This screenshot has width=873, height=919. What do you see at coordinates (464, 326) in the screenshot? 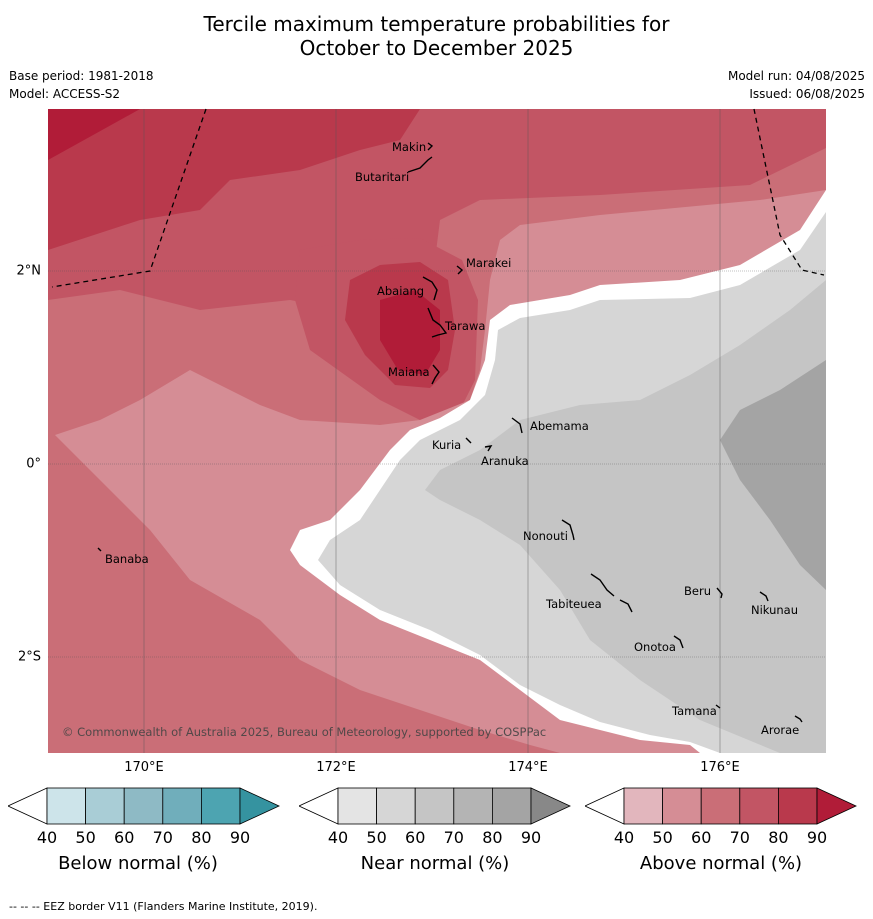
I see `place-label: Tarawa` at bounding box center [464, 326].